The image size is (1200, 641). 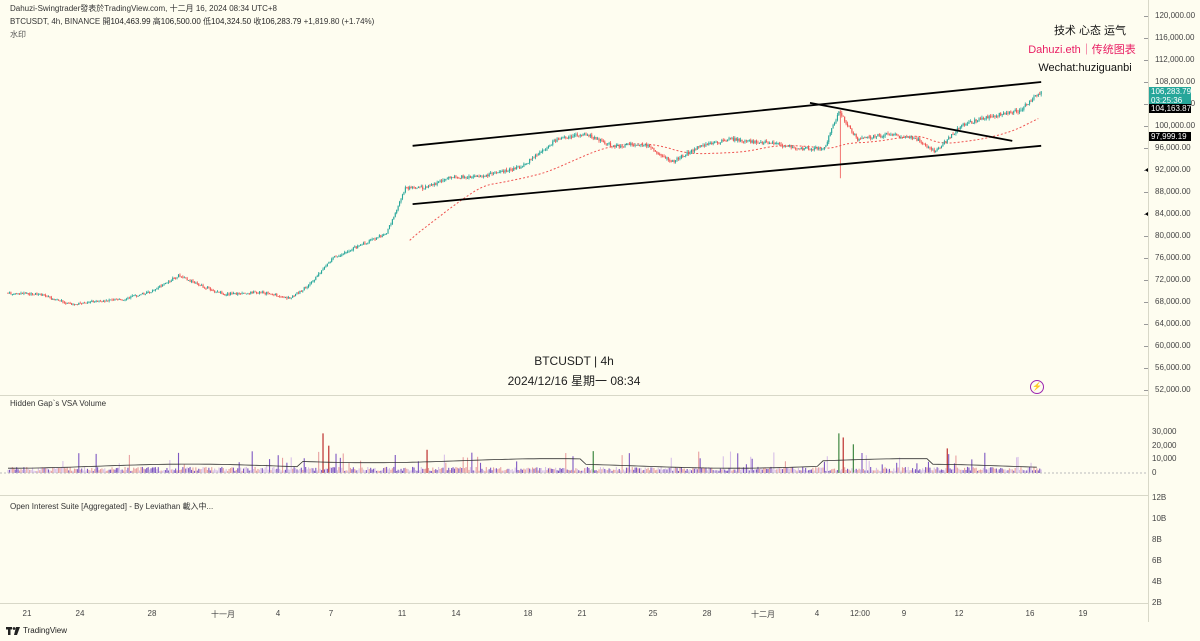 What do you see at coordinates (1173, 301) in the screenshot?
I see `price-axis-label: 68,000.00` at bounding box center [1173, 301].